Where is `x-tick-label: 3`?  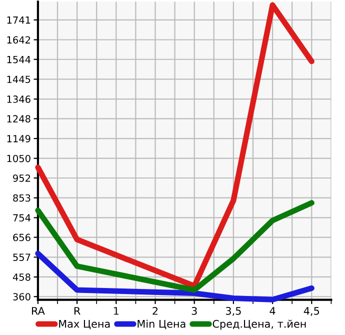 x-tick-label: 3 is located at coordinates (194, 310).